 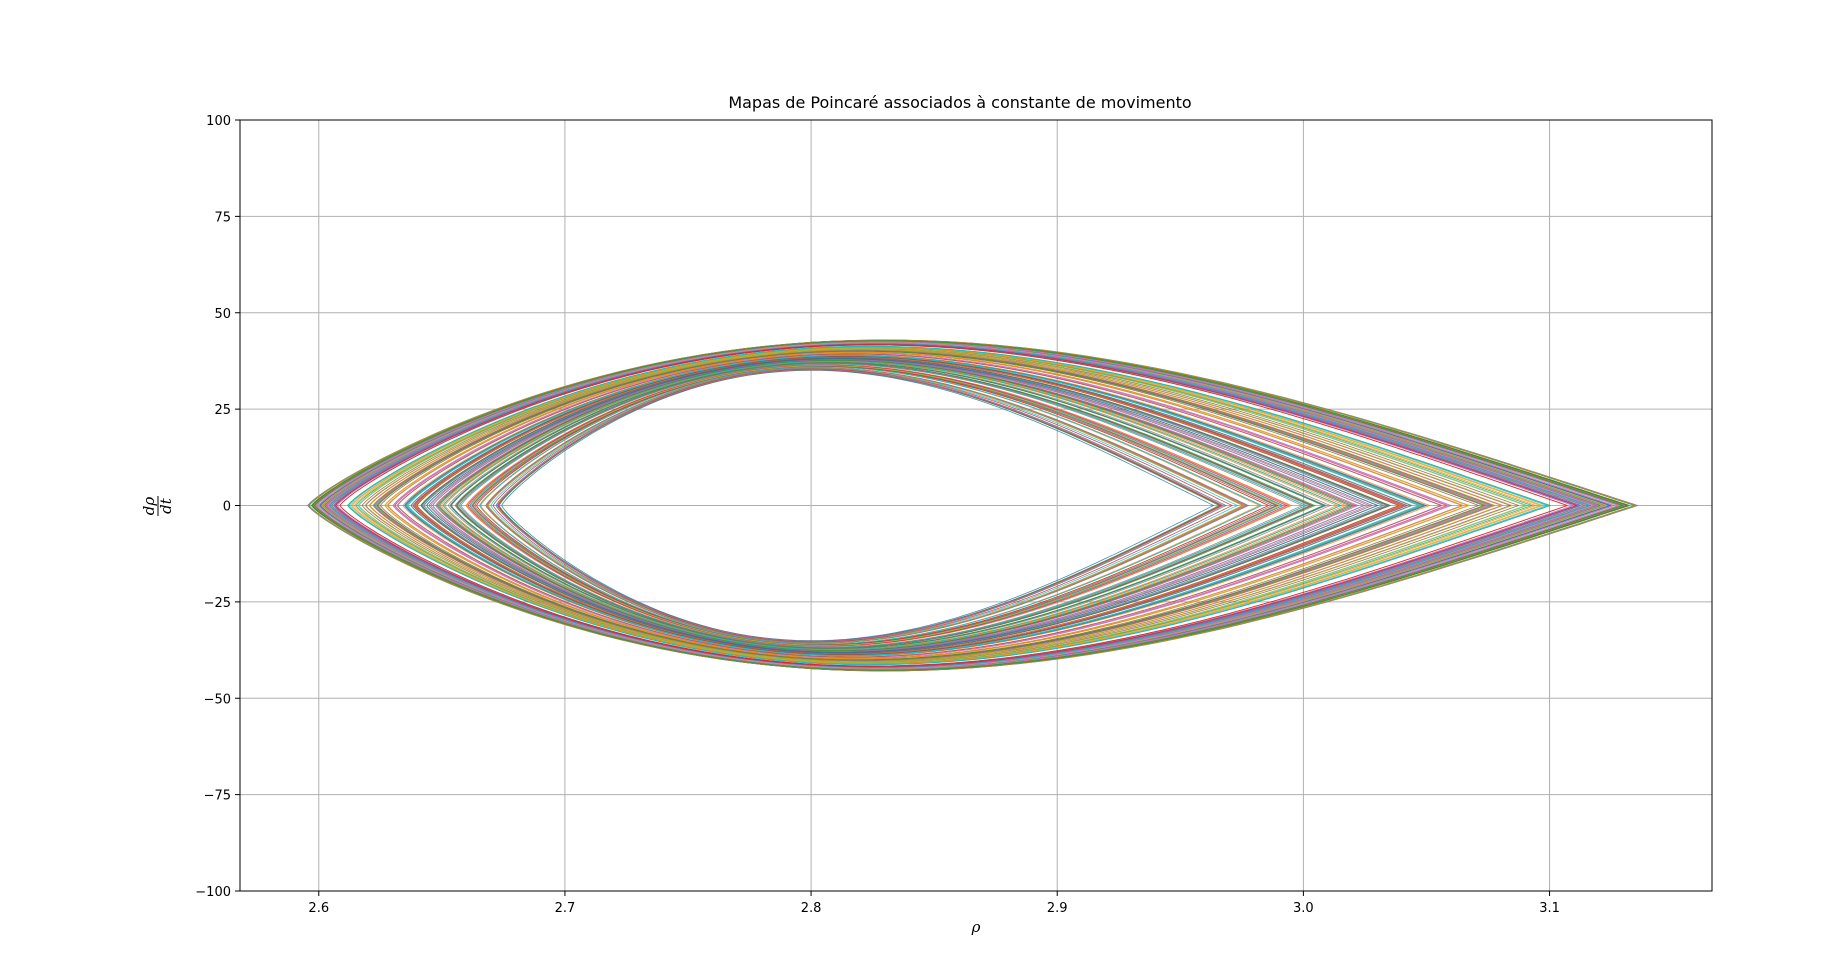 I want to click on y-tick-label: −50, so click(x=217, y=699).